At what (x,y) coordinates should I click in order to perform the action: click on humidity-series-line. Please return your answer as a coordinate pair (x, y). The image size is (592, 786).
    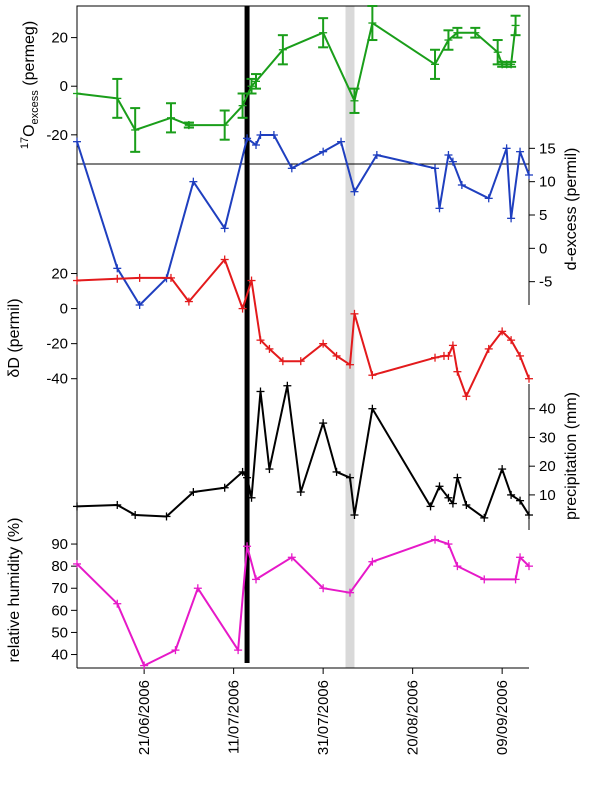
    Looking at the image, I should click on (303, 602).